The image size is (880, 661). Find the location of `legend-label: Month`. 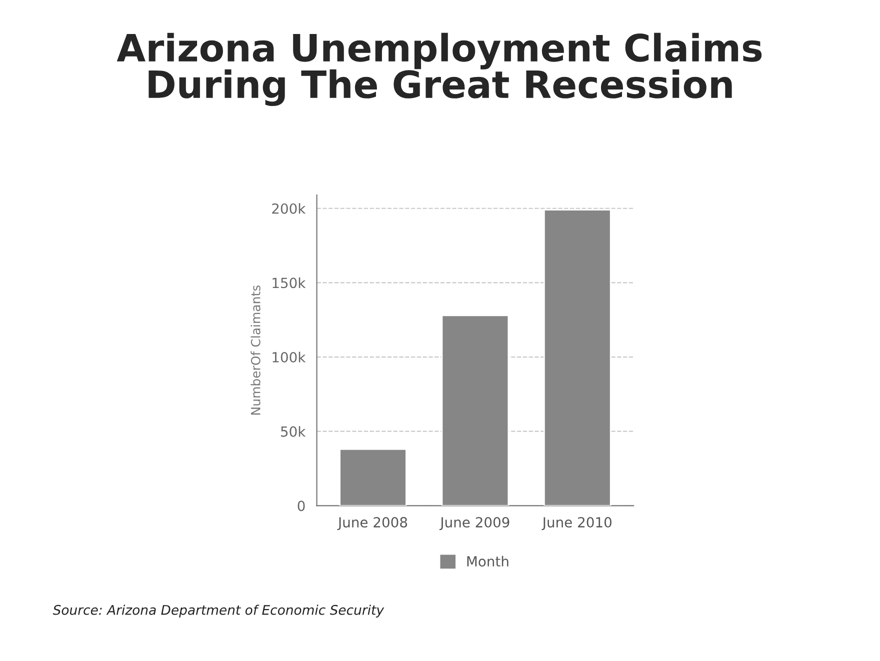

legend-label: Month is located at coordinates (487, 561).